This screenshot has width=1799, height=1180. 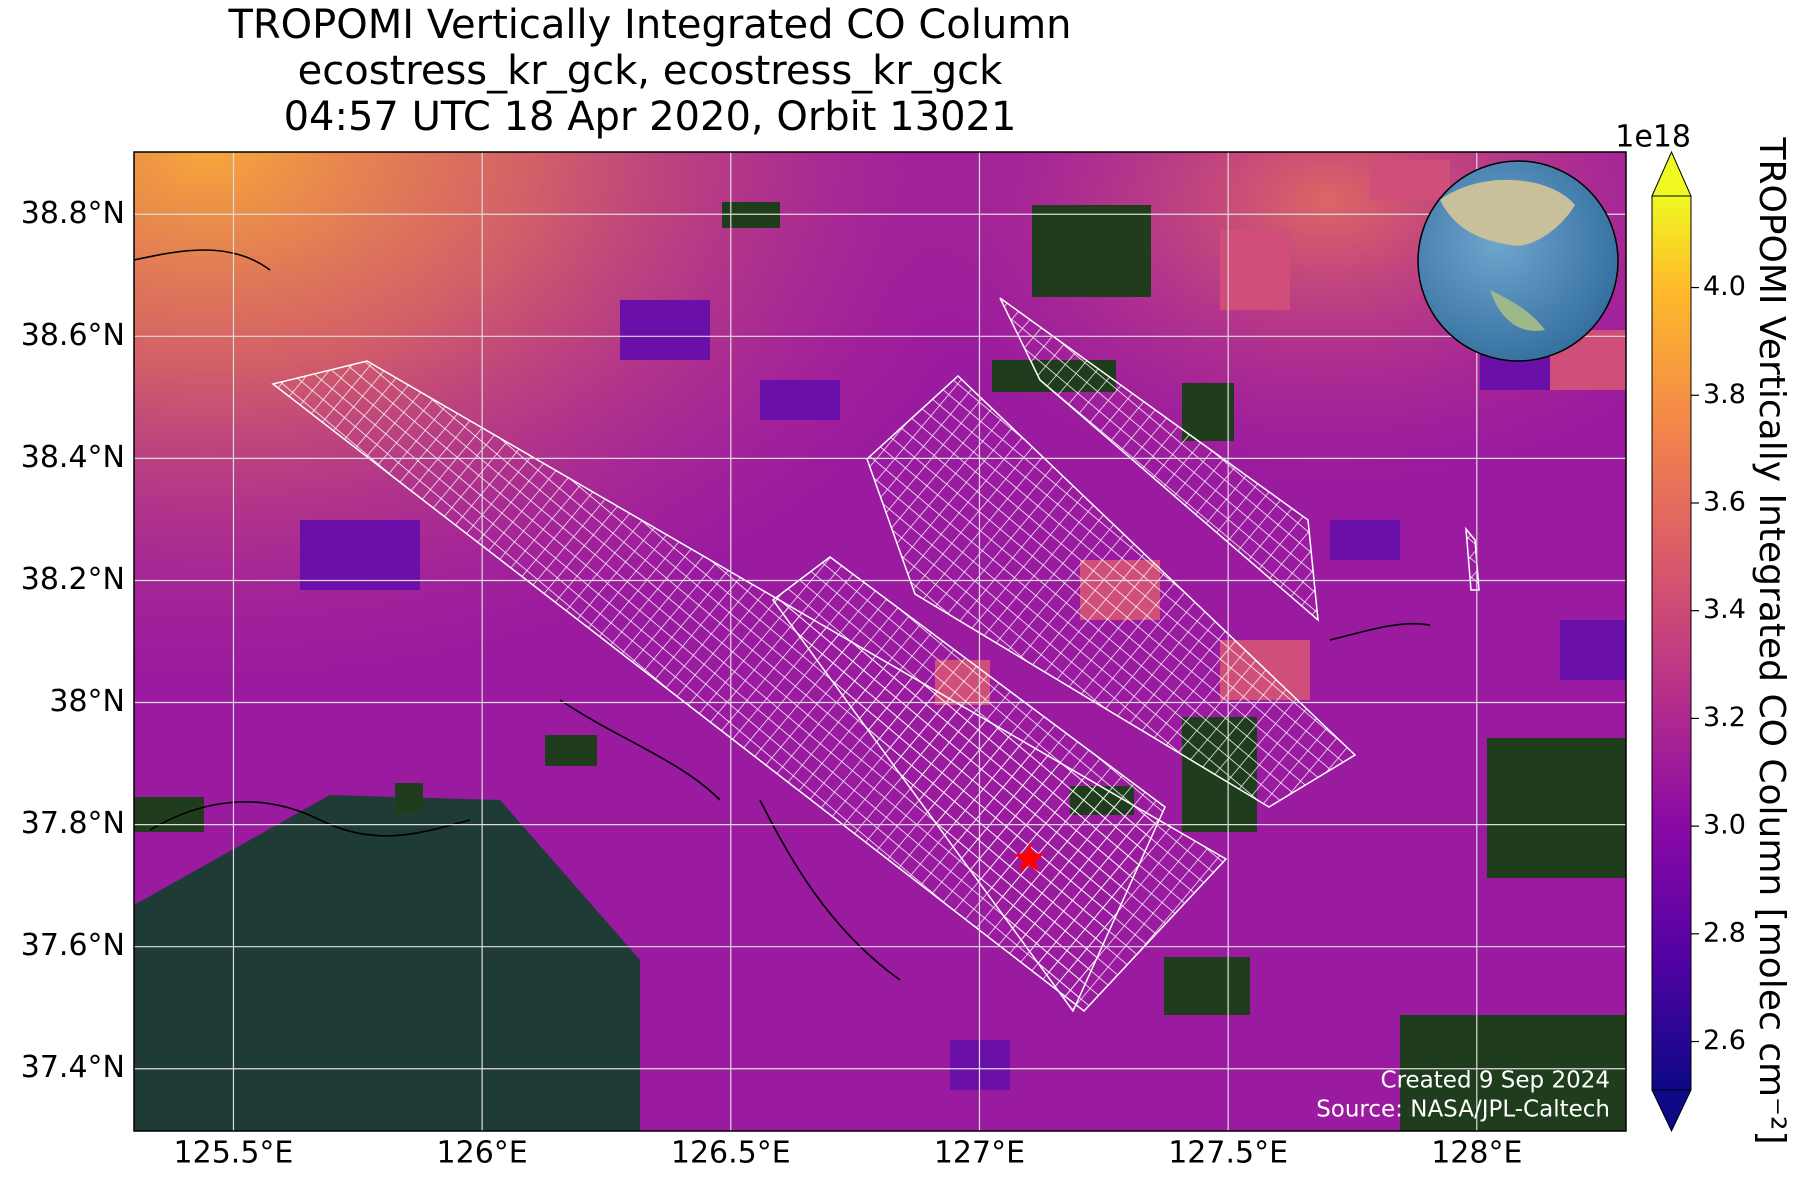 What do you see at coordinates (234, 1153) in the screenshot?
I see `x-tick-label: 125.5°E` at bounding box center [234, 1153].